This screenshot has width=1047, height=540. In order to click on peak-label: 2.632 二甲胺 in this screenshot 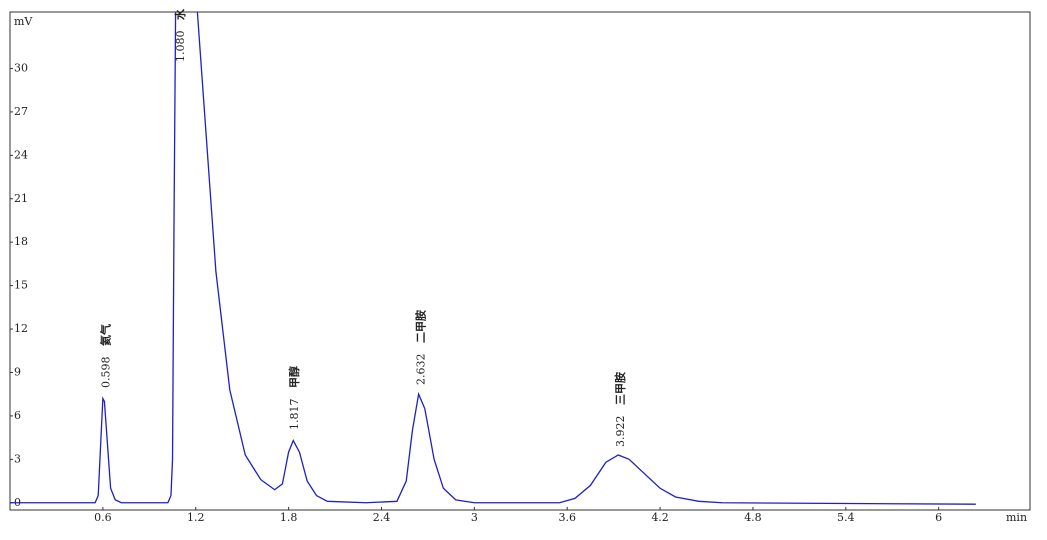, I will do `click(420, 347)`.